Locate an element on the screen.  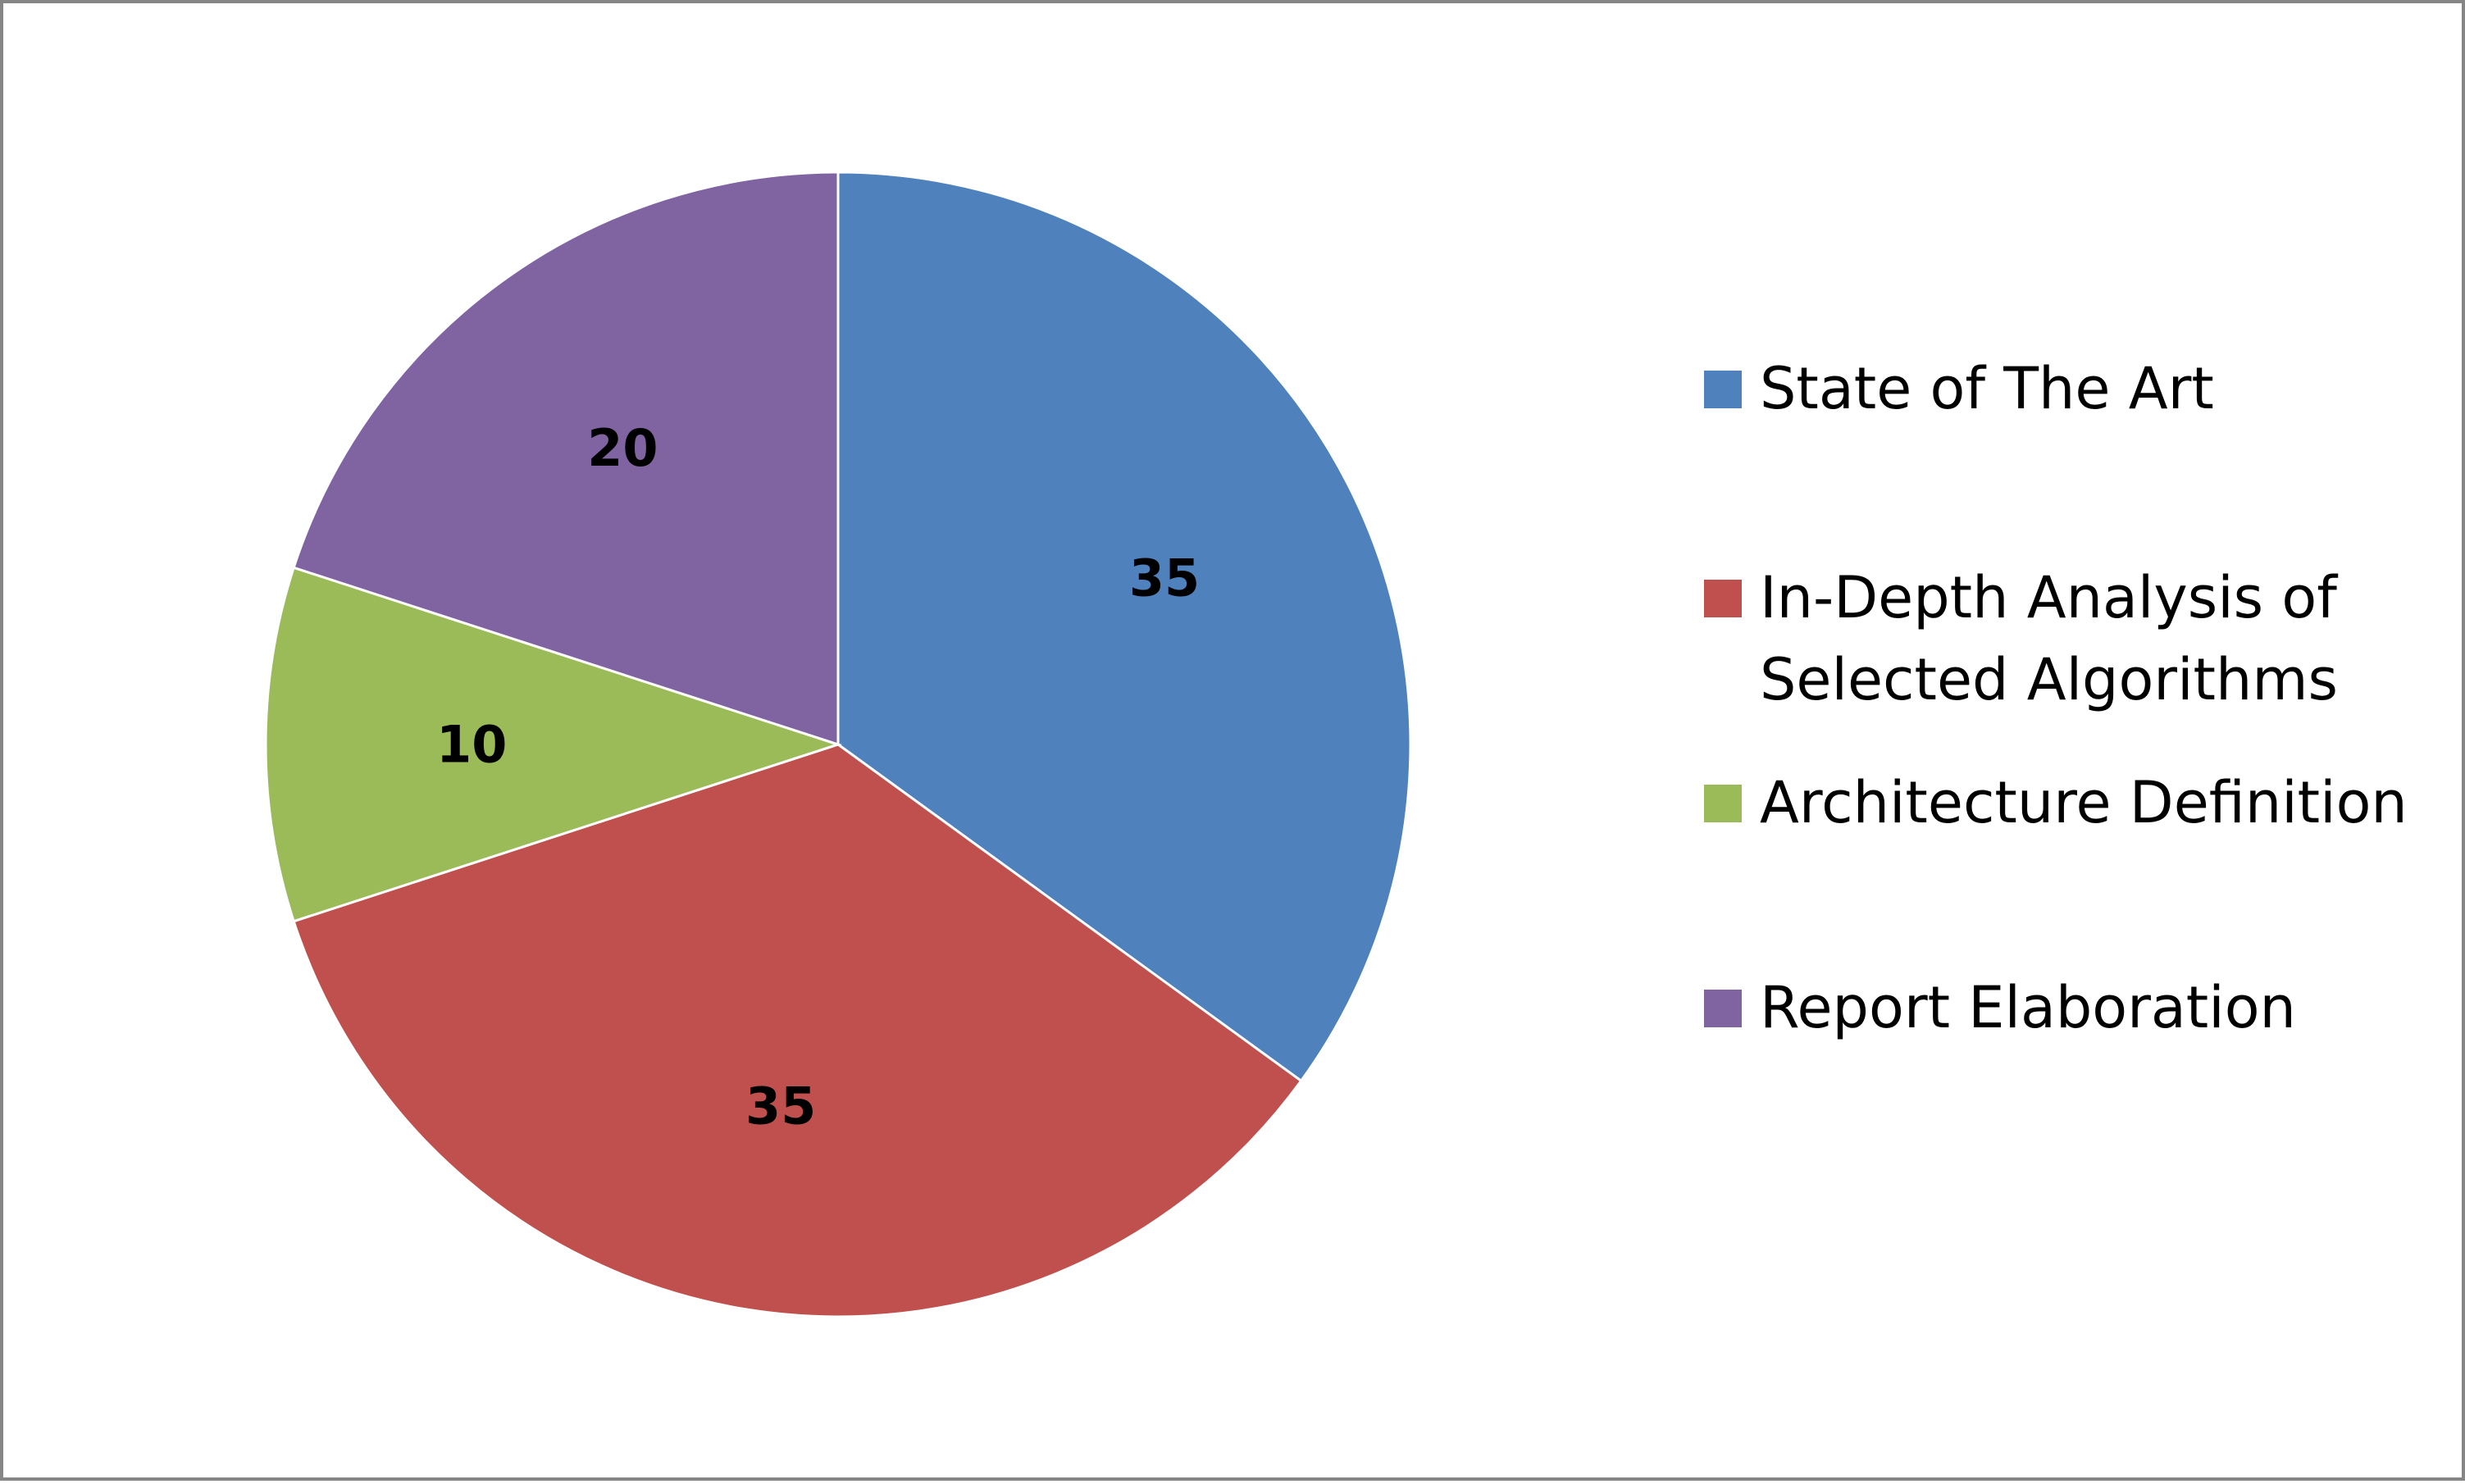
legend-label: In-Depth Analysis of Selected Algorithms is located at coordinates (2049, 638).